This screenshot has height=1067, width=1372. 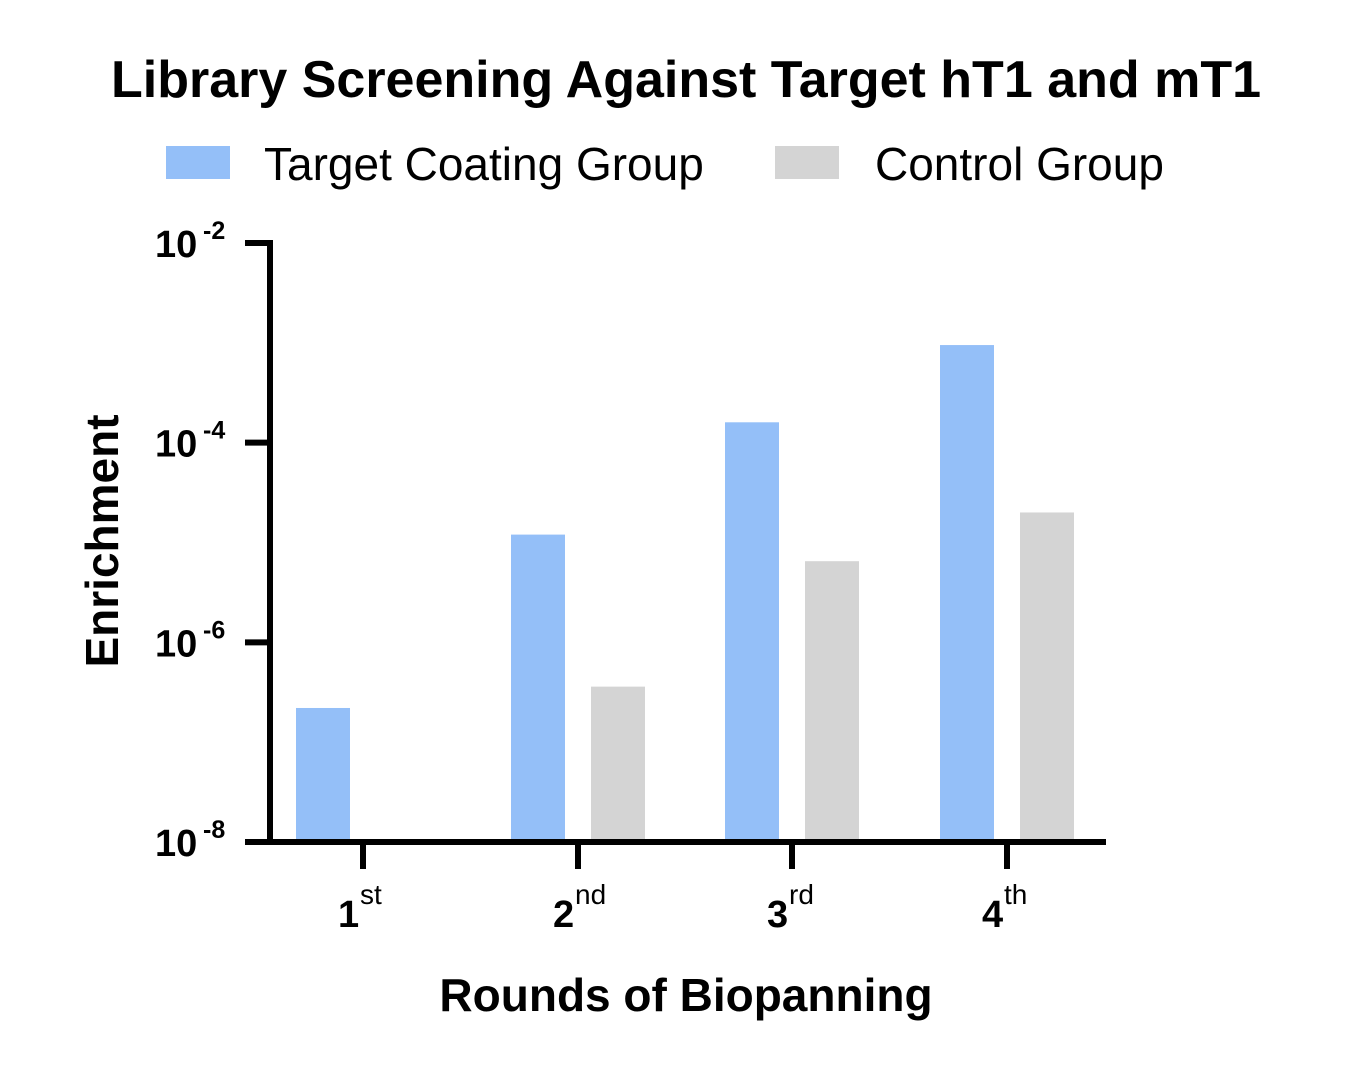 I want to click on y-tick-exponent: -2, so click(x=214, y=231).